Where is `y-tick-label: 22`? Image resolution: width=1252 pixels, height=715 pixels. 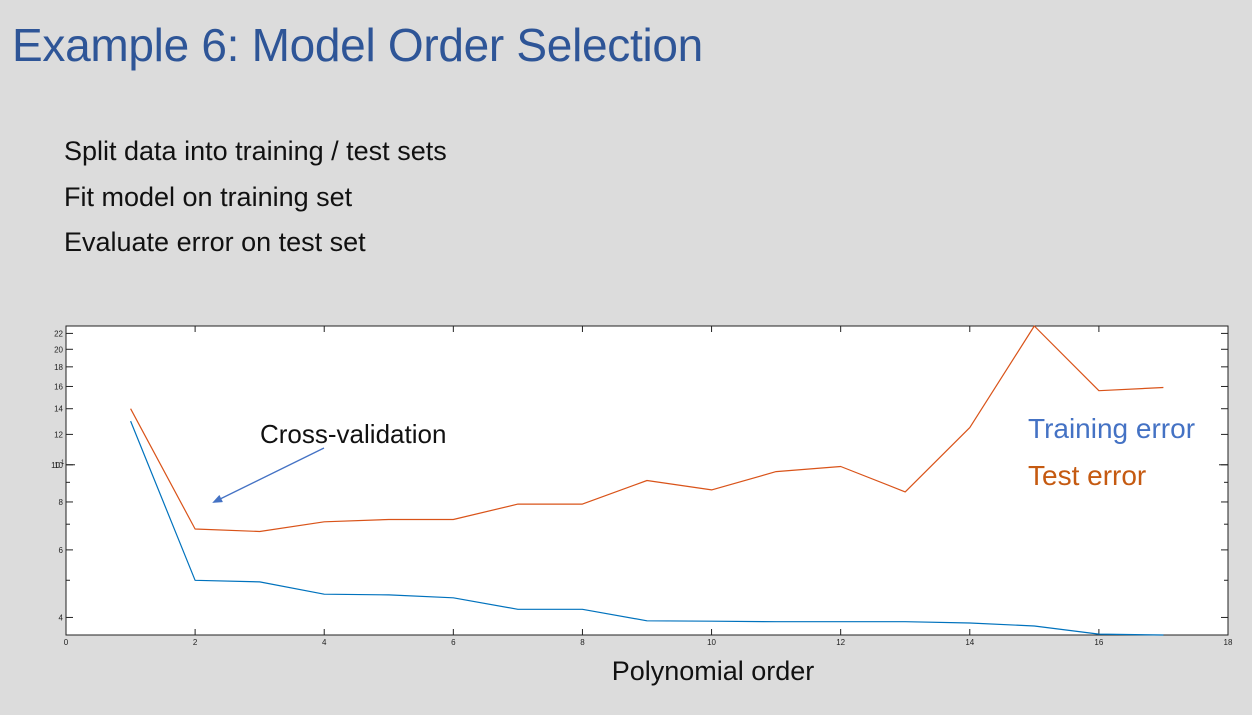
y-tick-label: 22 is located at coordinates (58, 333).